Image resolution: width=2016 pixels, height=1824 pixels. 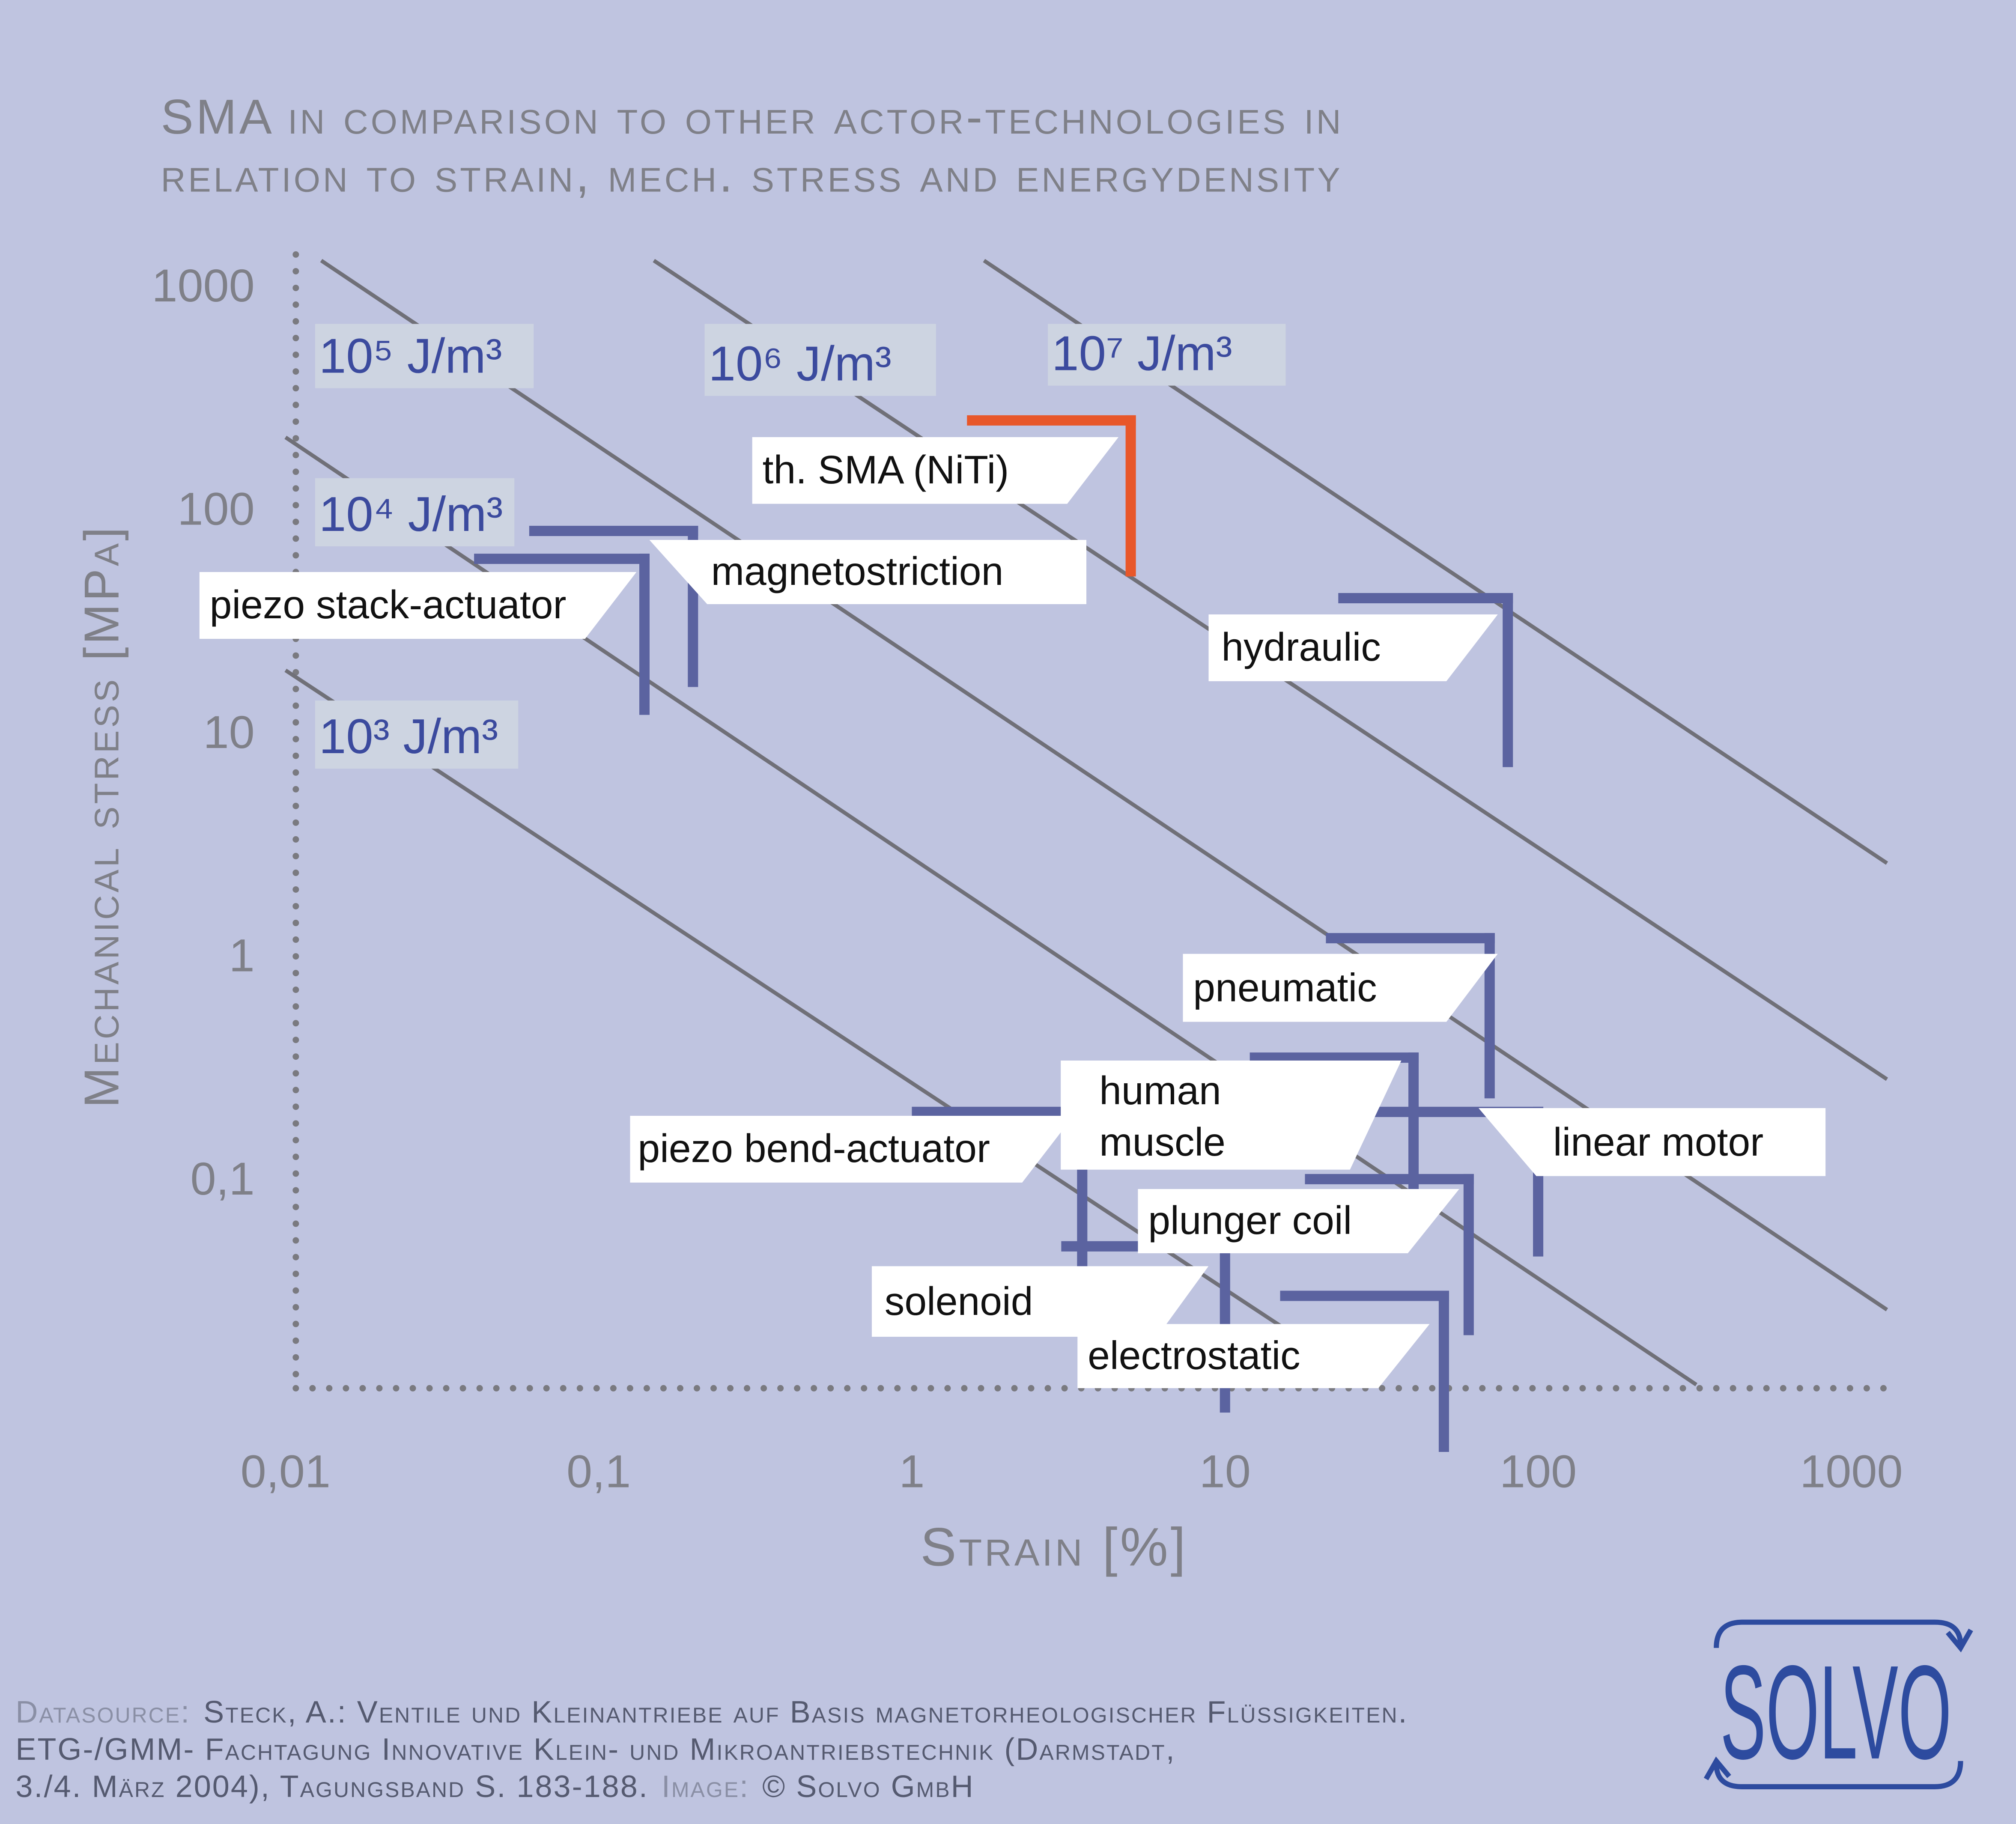 I want to click on series-label-box: human muscle, so click(x=1232, y=1115).